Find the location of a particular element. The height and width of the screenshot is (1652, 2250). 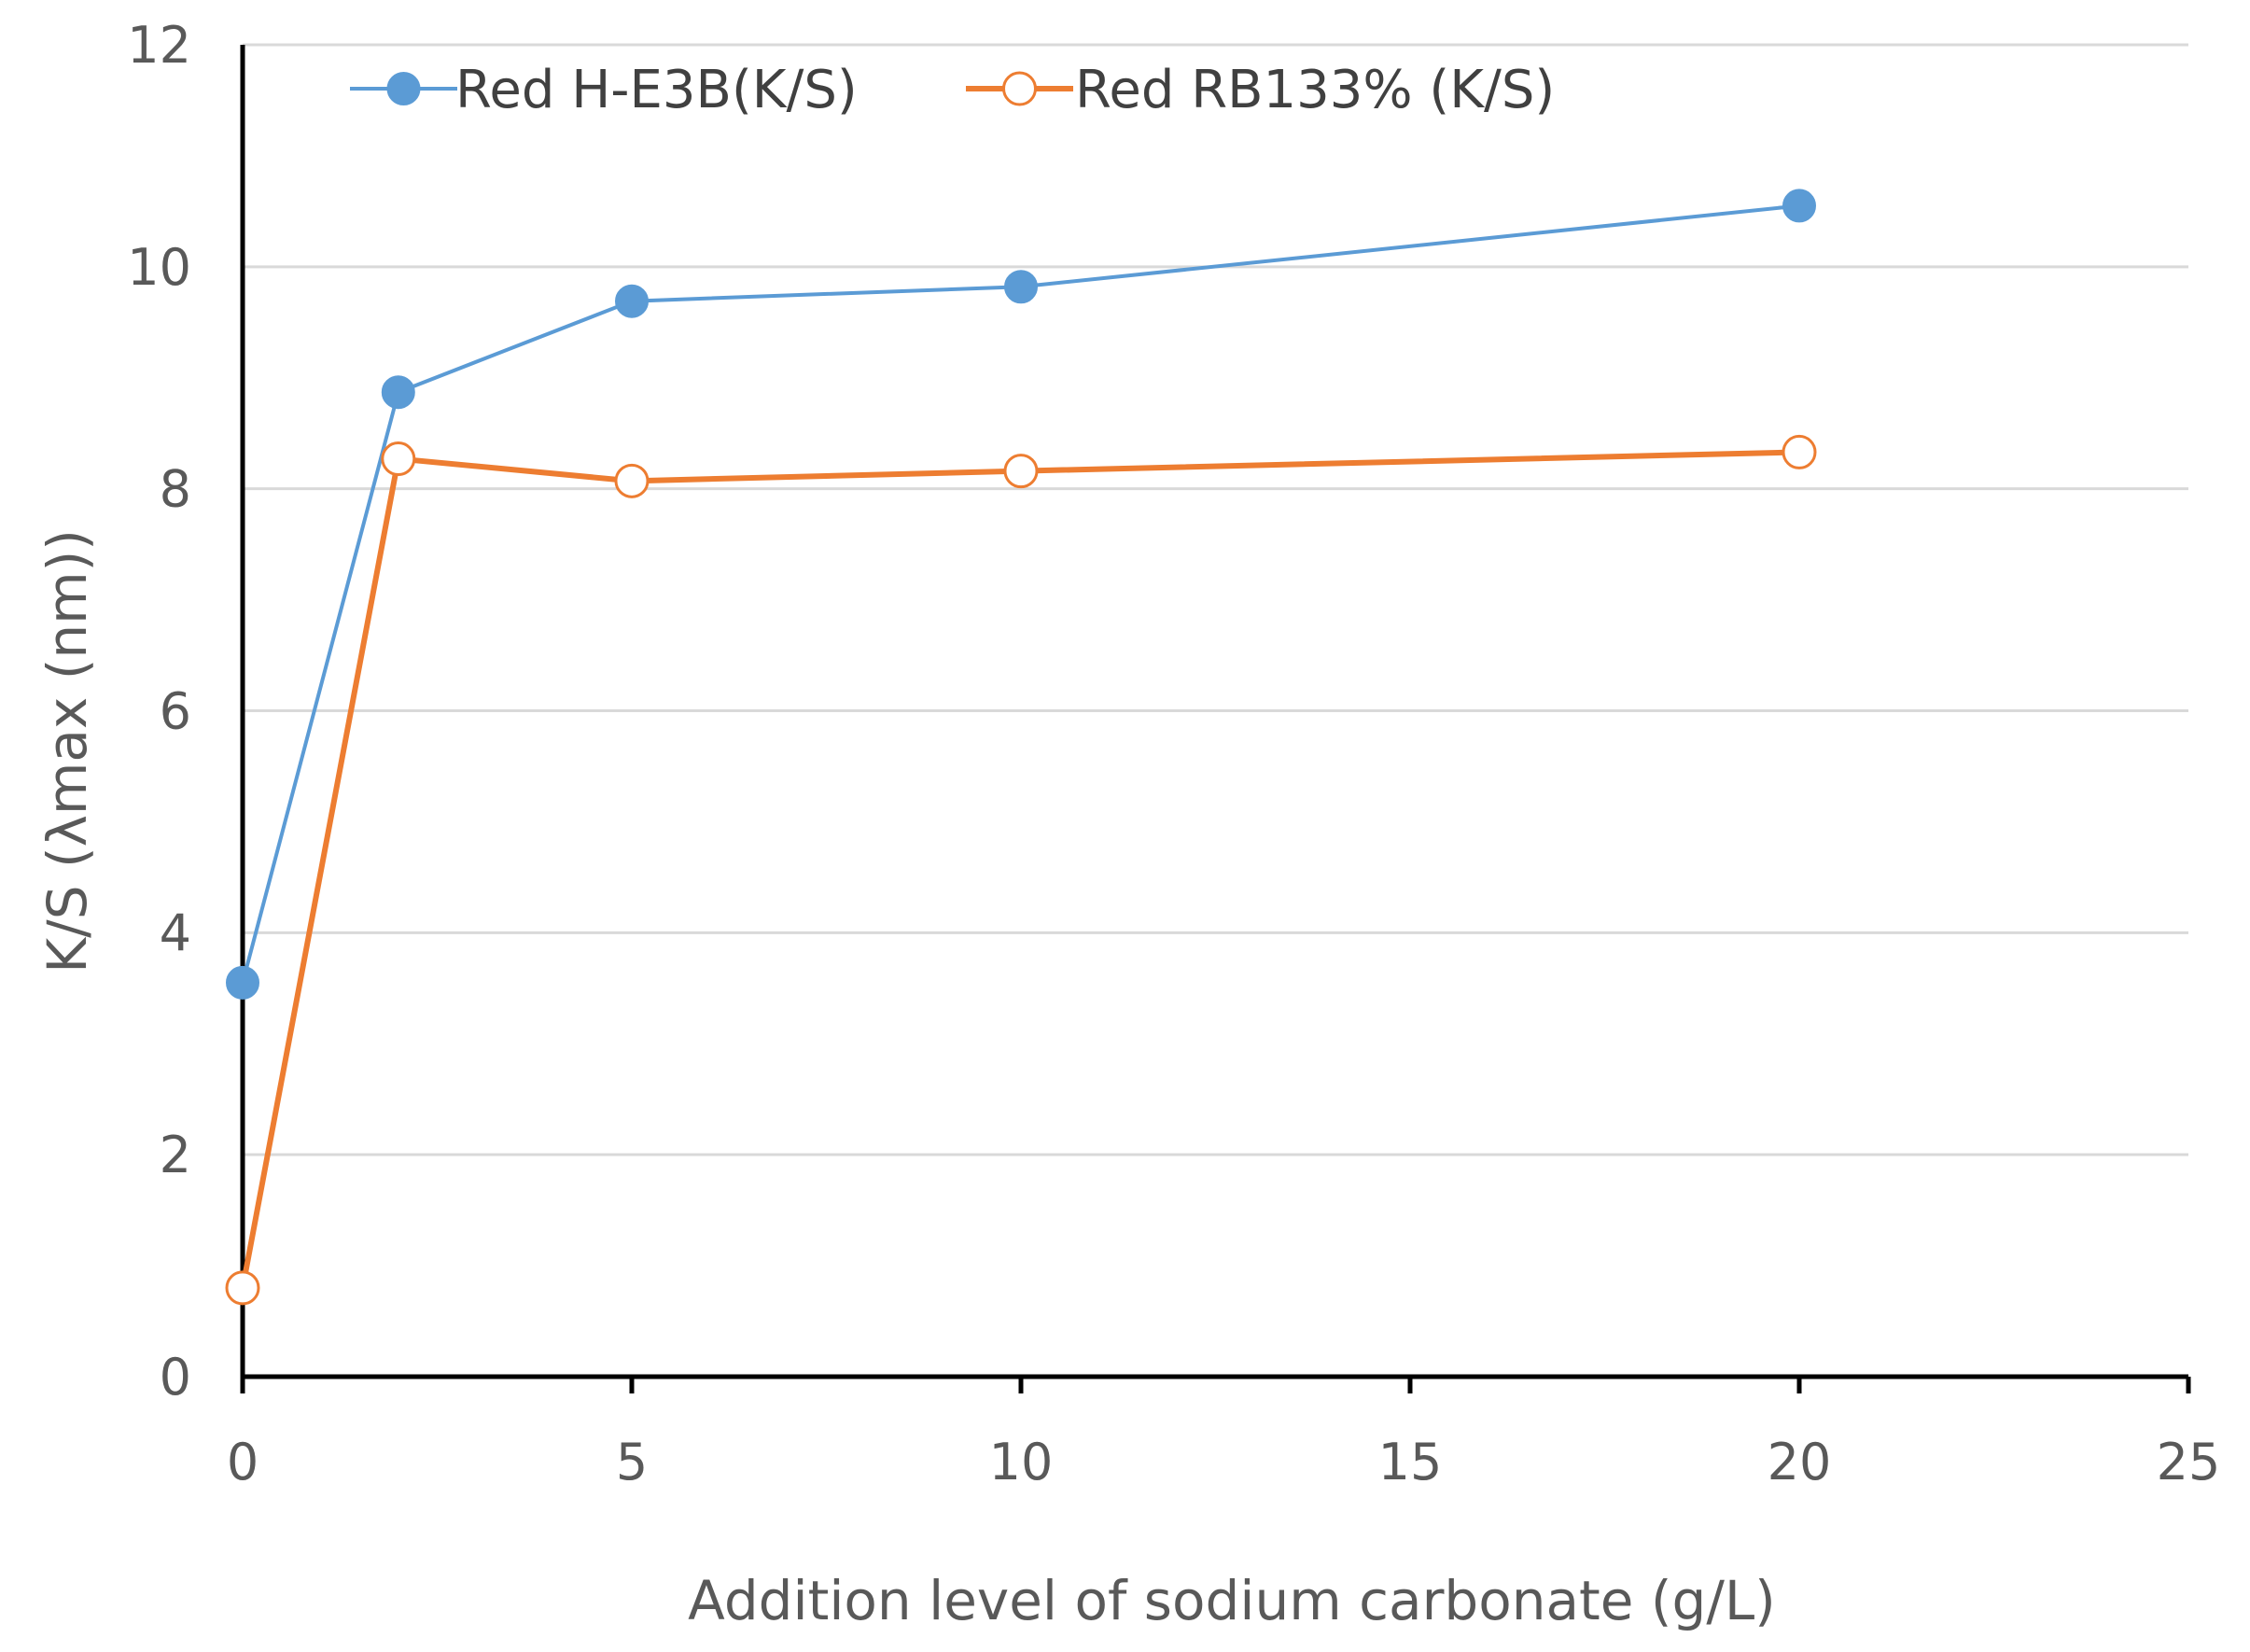

x-tick-label-5: 5 is located at coordinates (632, 1462).